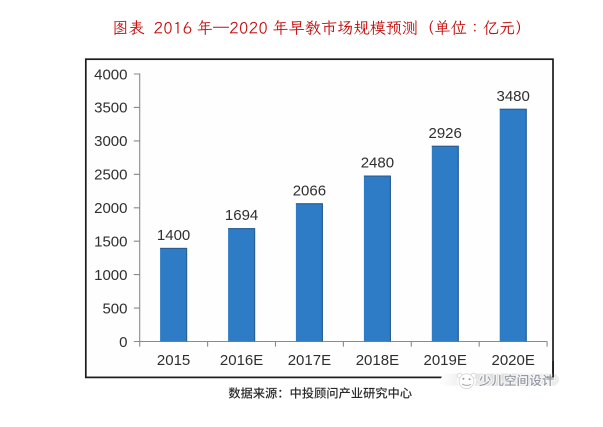 The image size is (603, 427). What do you see at coordinates (110, 242) in the screenshot?
I see `svg-text: 1500` at bounding box center [110, 242].